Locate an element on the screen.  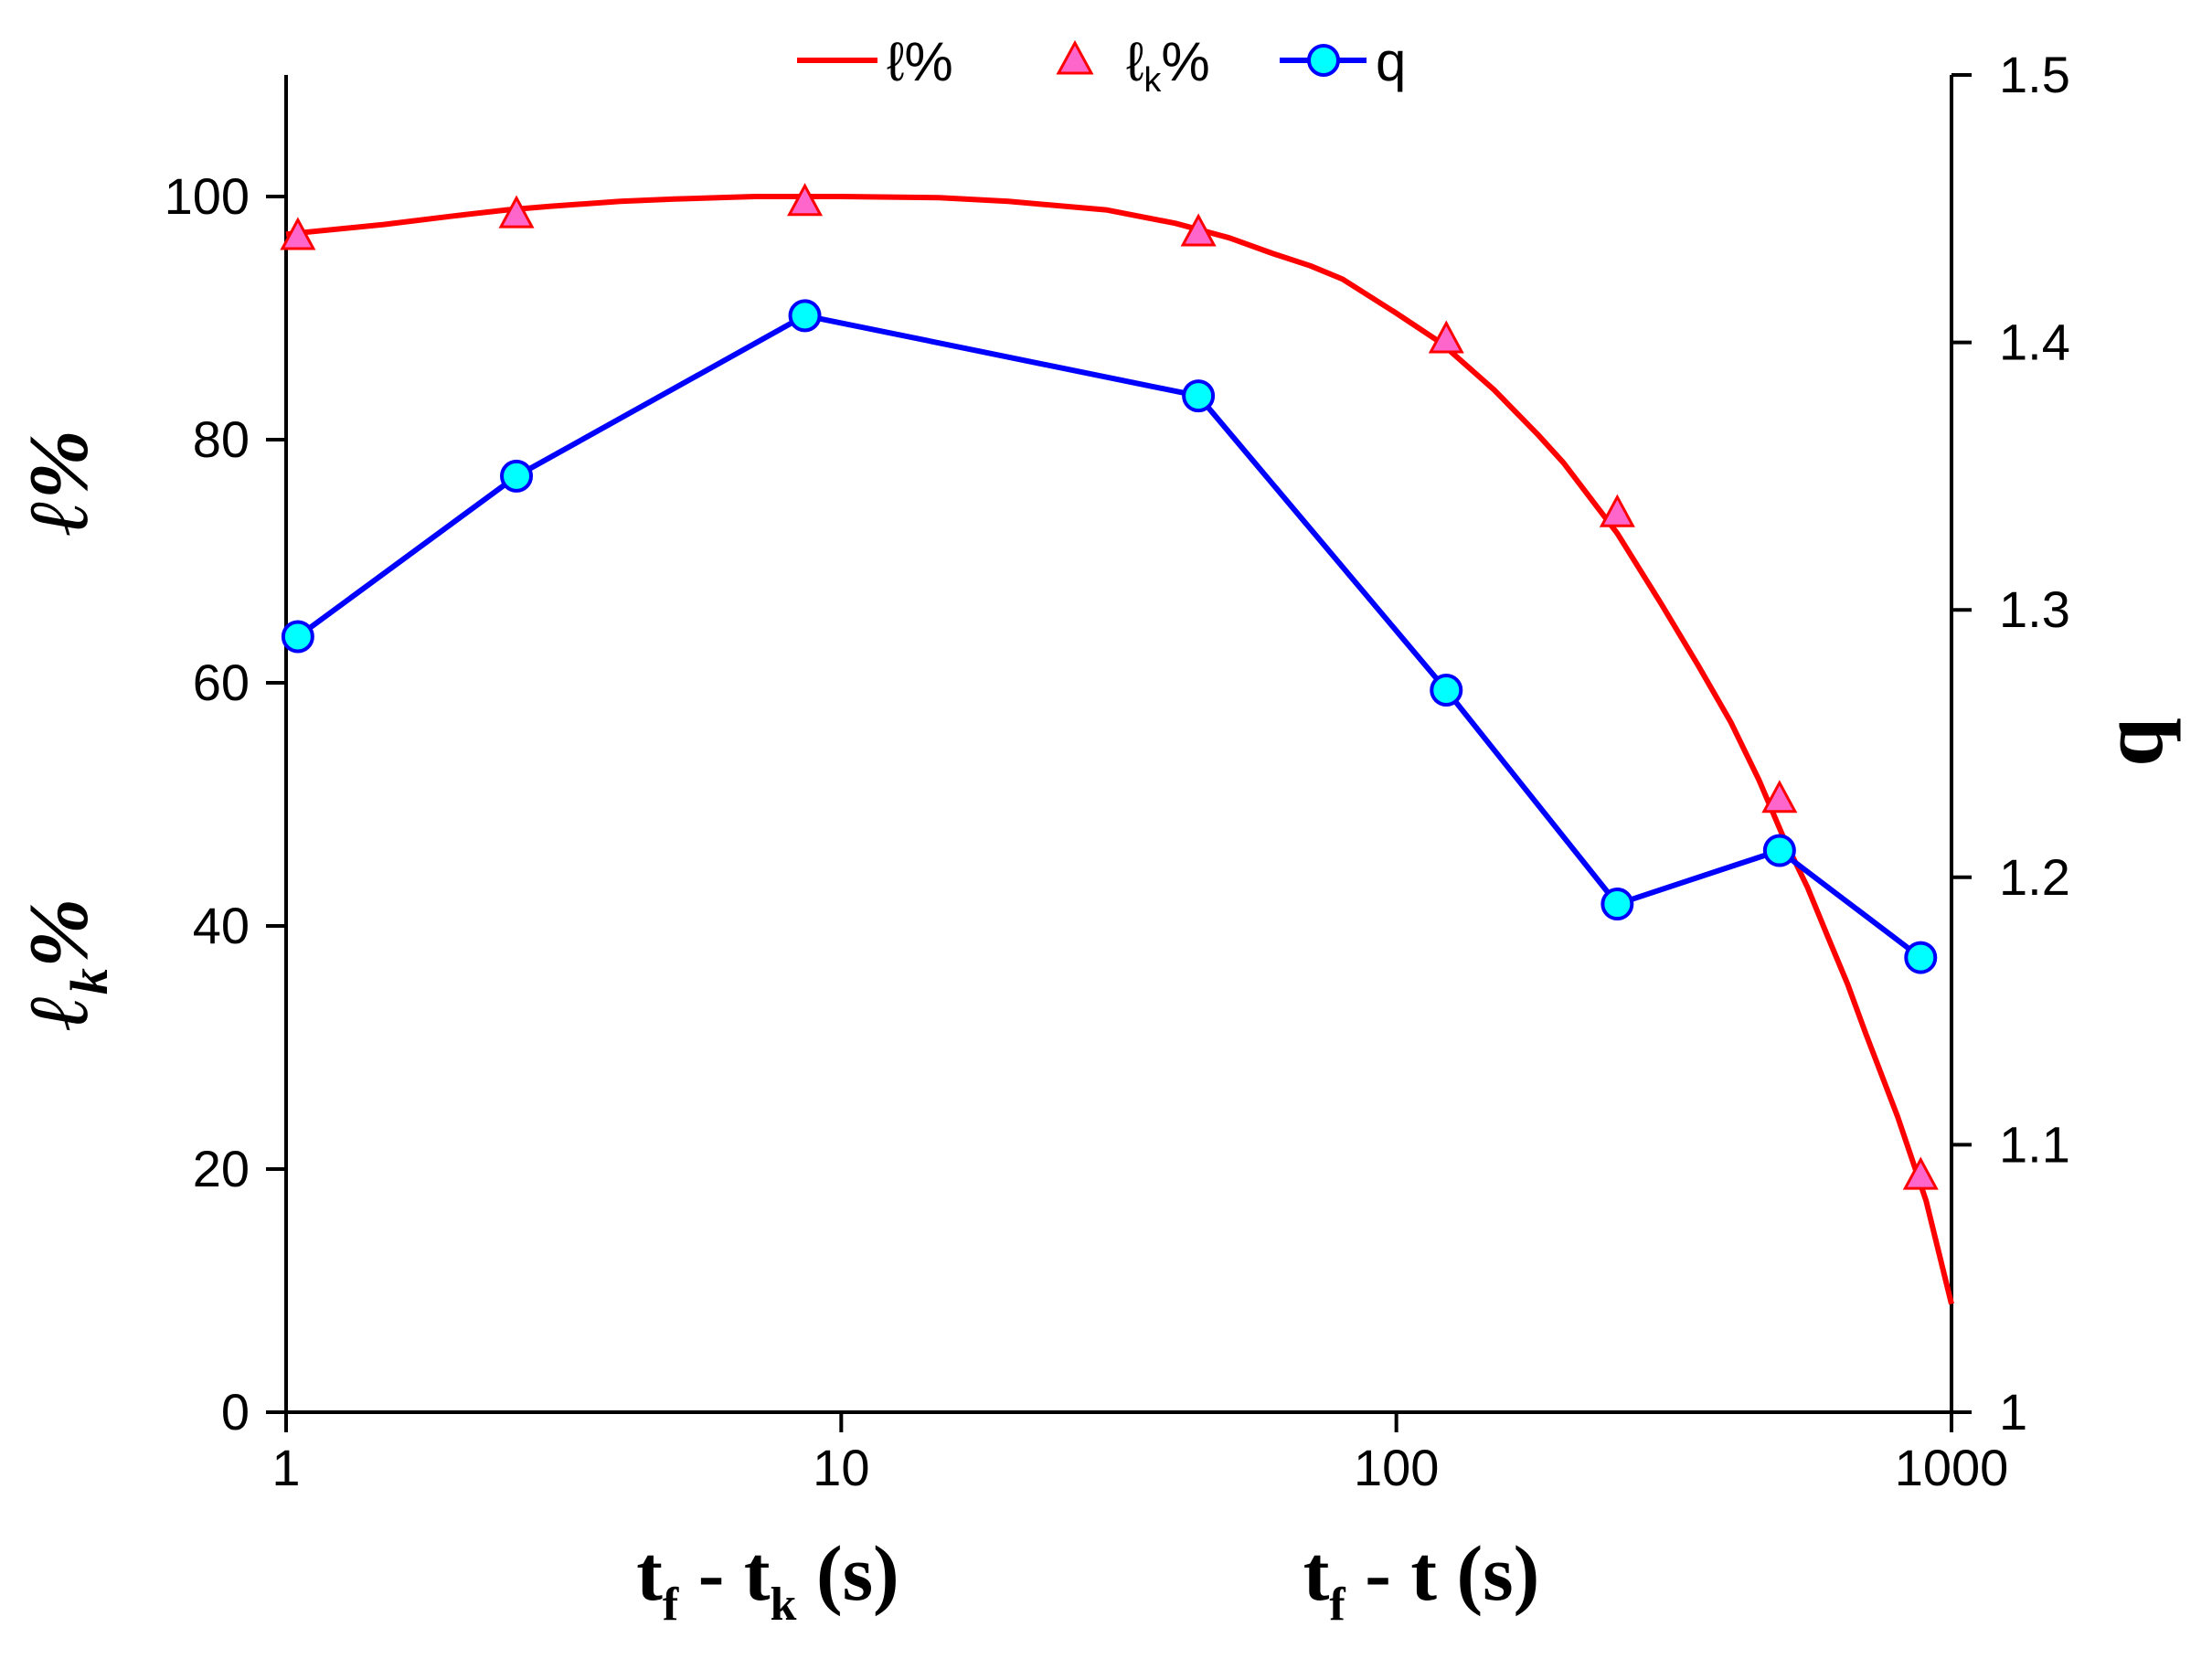
y-left-axis-title-1: ℓ% is located at coordinates (58, 483).